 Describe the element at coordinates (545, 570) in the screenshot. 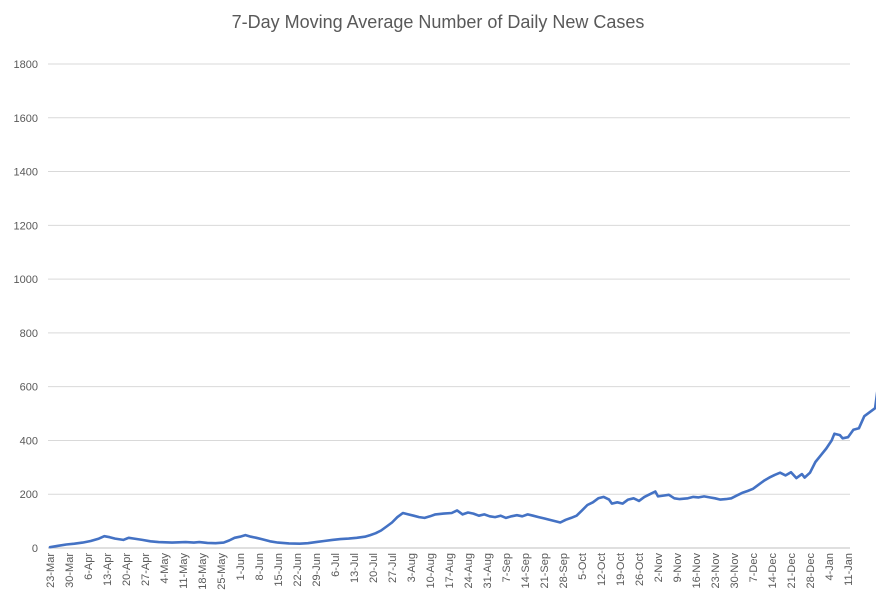

I see `x-tick-label: 21-Sep` at that location.